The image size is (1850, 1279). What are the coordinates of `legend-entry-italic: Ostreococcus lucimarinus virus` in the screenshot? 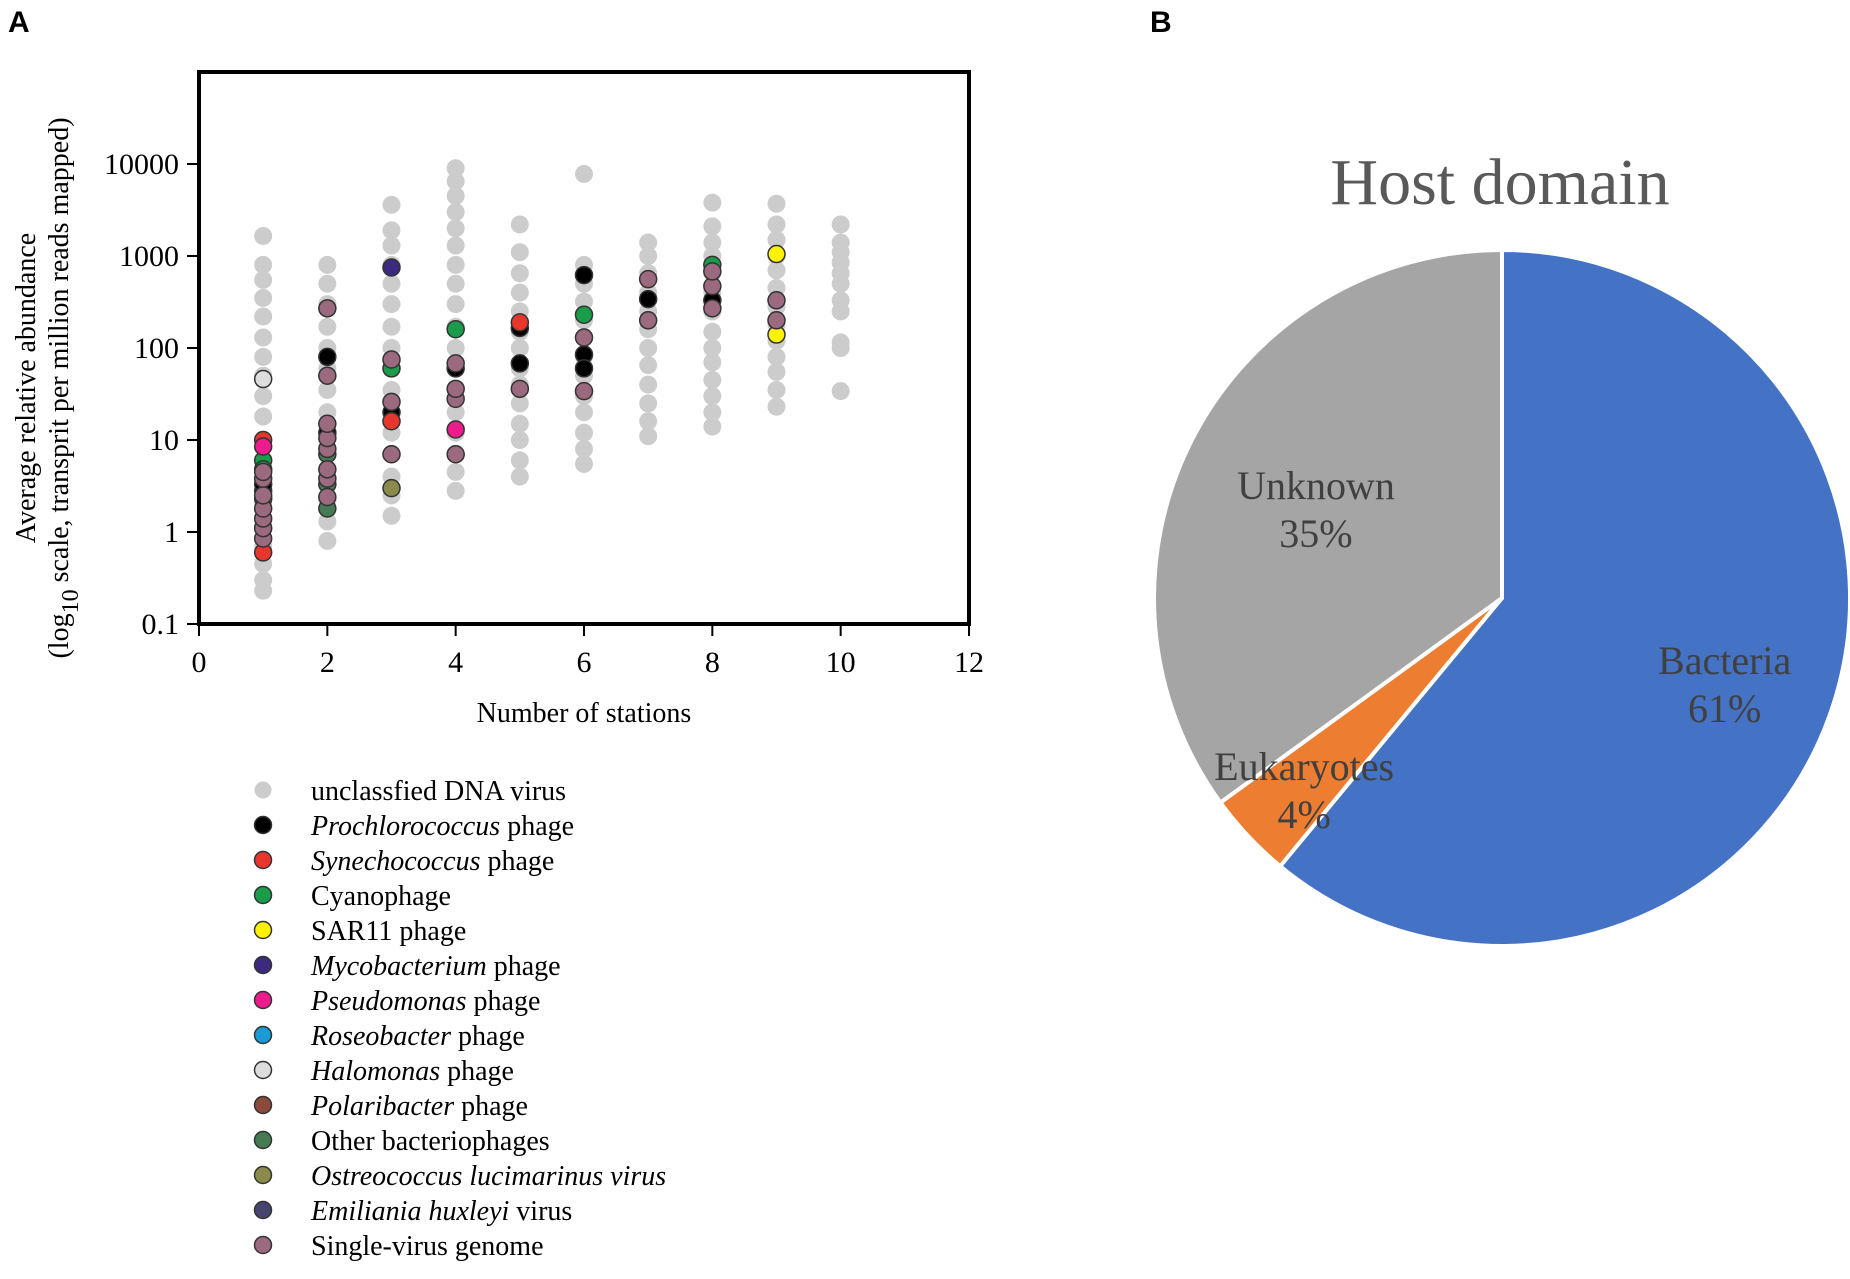 It's located at (488, 1176).